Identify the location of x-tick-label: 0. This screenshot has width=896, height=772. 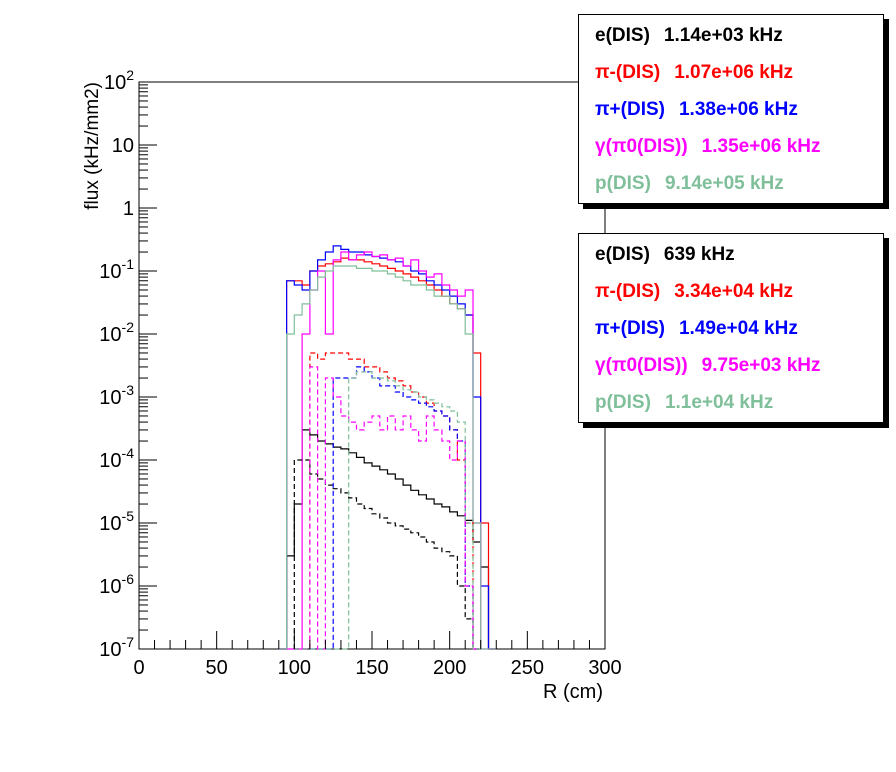
(138, 668).